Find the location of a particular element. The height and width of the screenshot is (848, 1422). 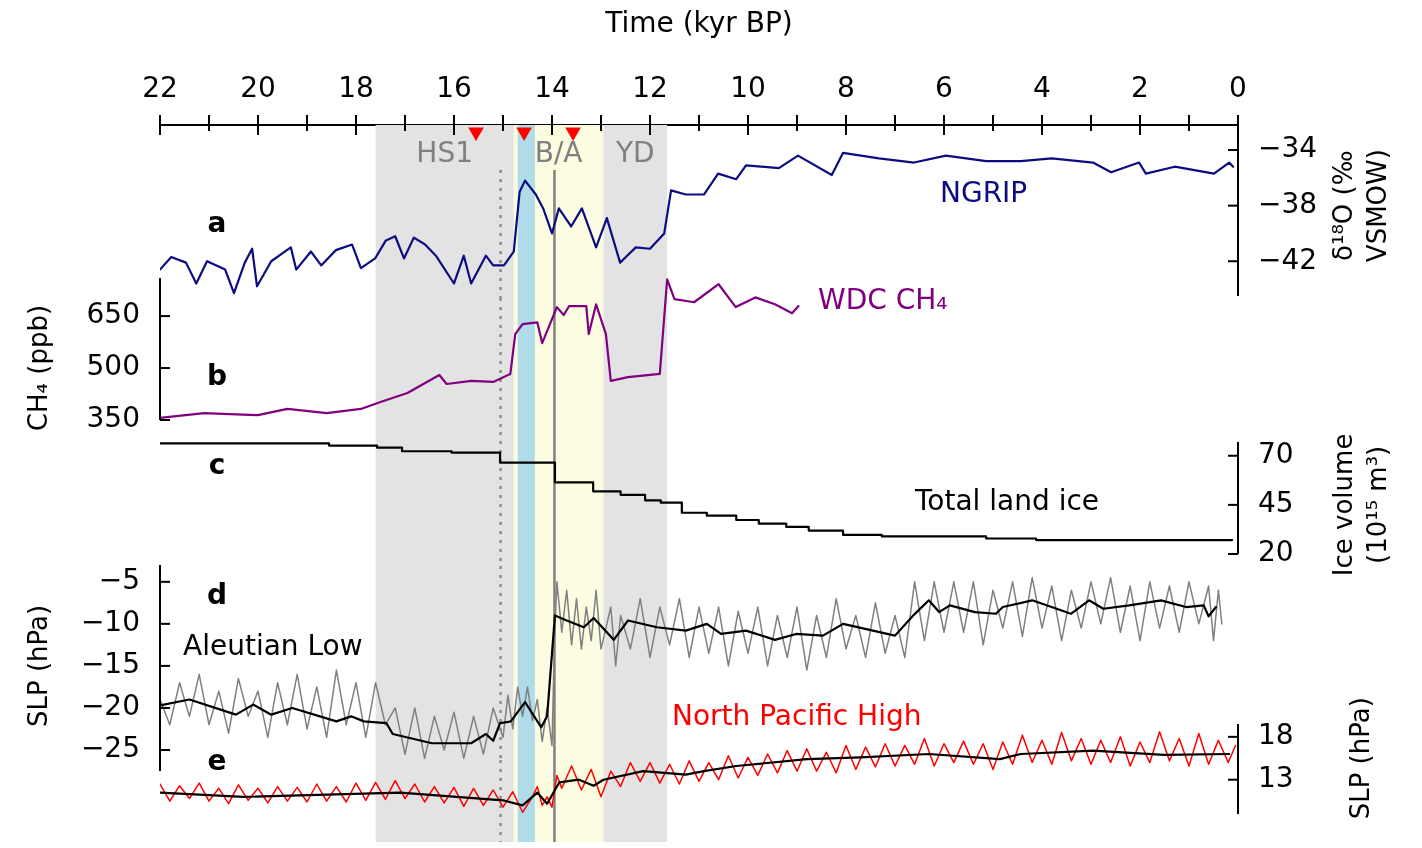

annotation: d is located at coordinates (217, 595).